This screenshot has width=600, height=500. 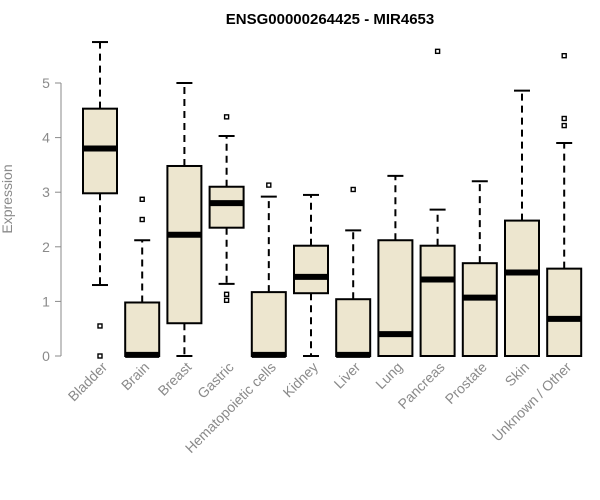 What do you see at coordinates (46, 247) in the screenshot?
I see `y-tick-label: 2` at bounding box center [46, 247].